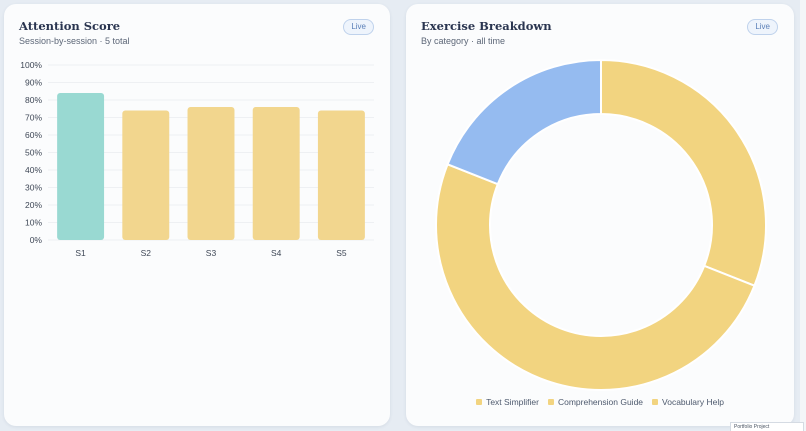  I want to click on bar-s2, so click(146, 175).